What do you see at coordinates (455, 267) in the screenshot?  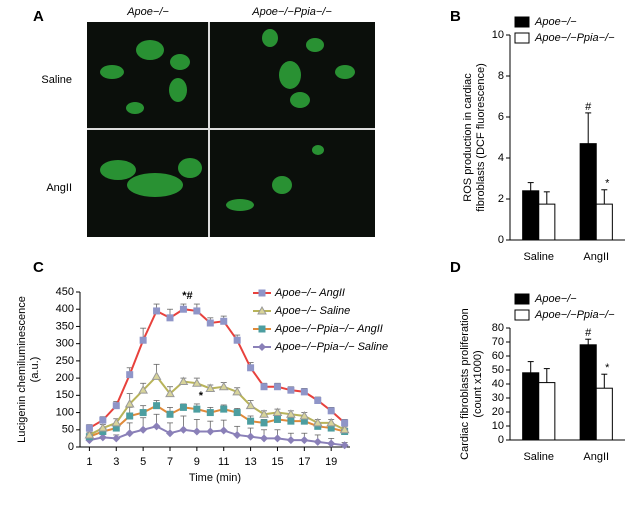 I see `panel-label: D` at bounding box center [455, 267].